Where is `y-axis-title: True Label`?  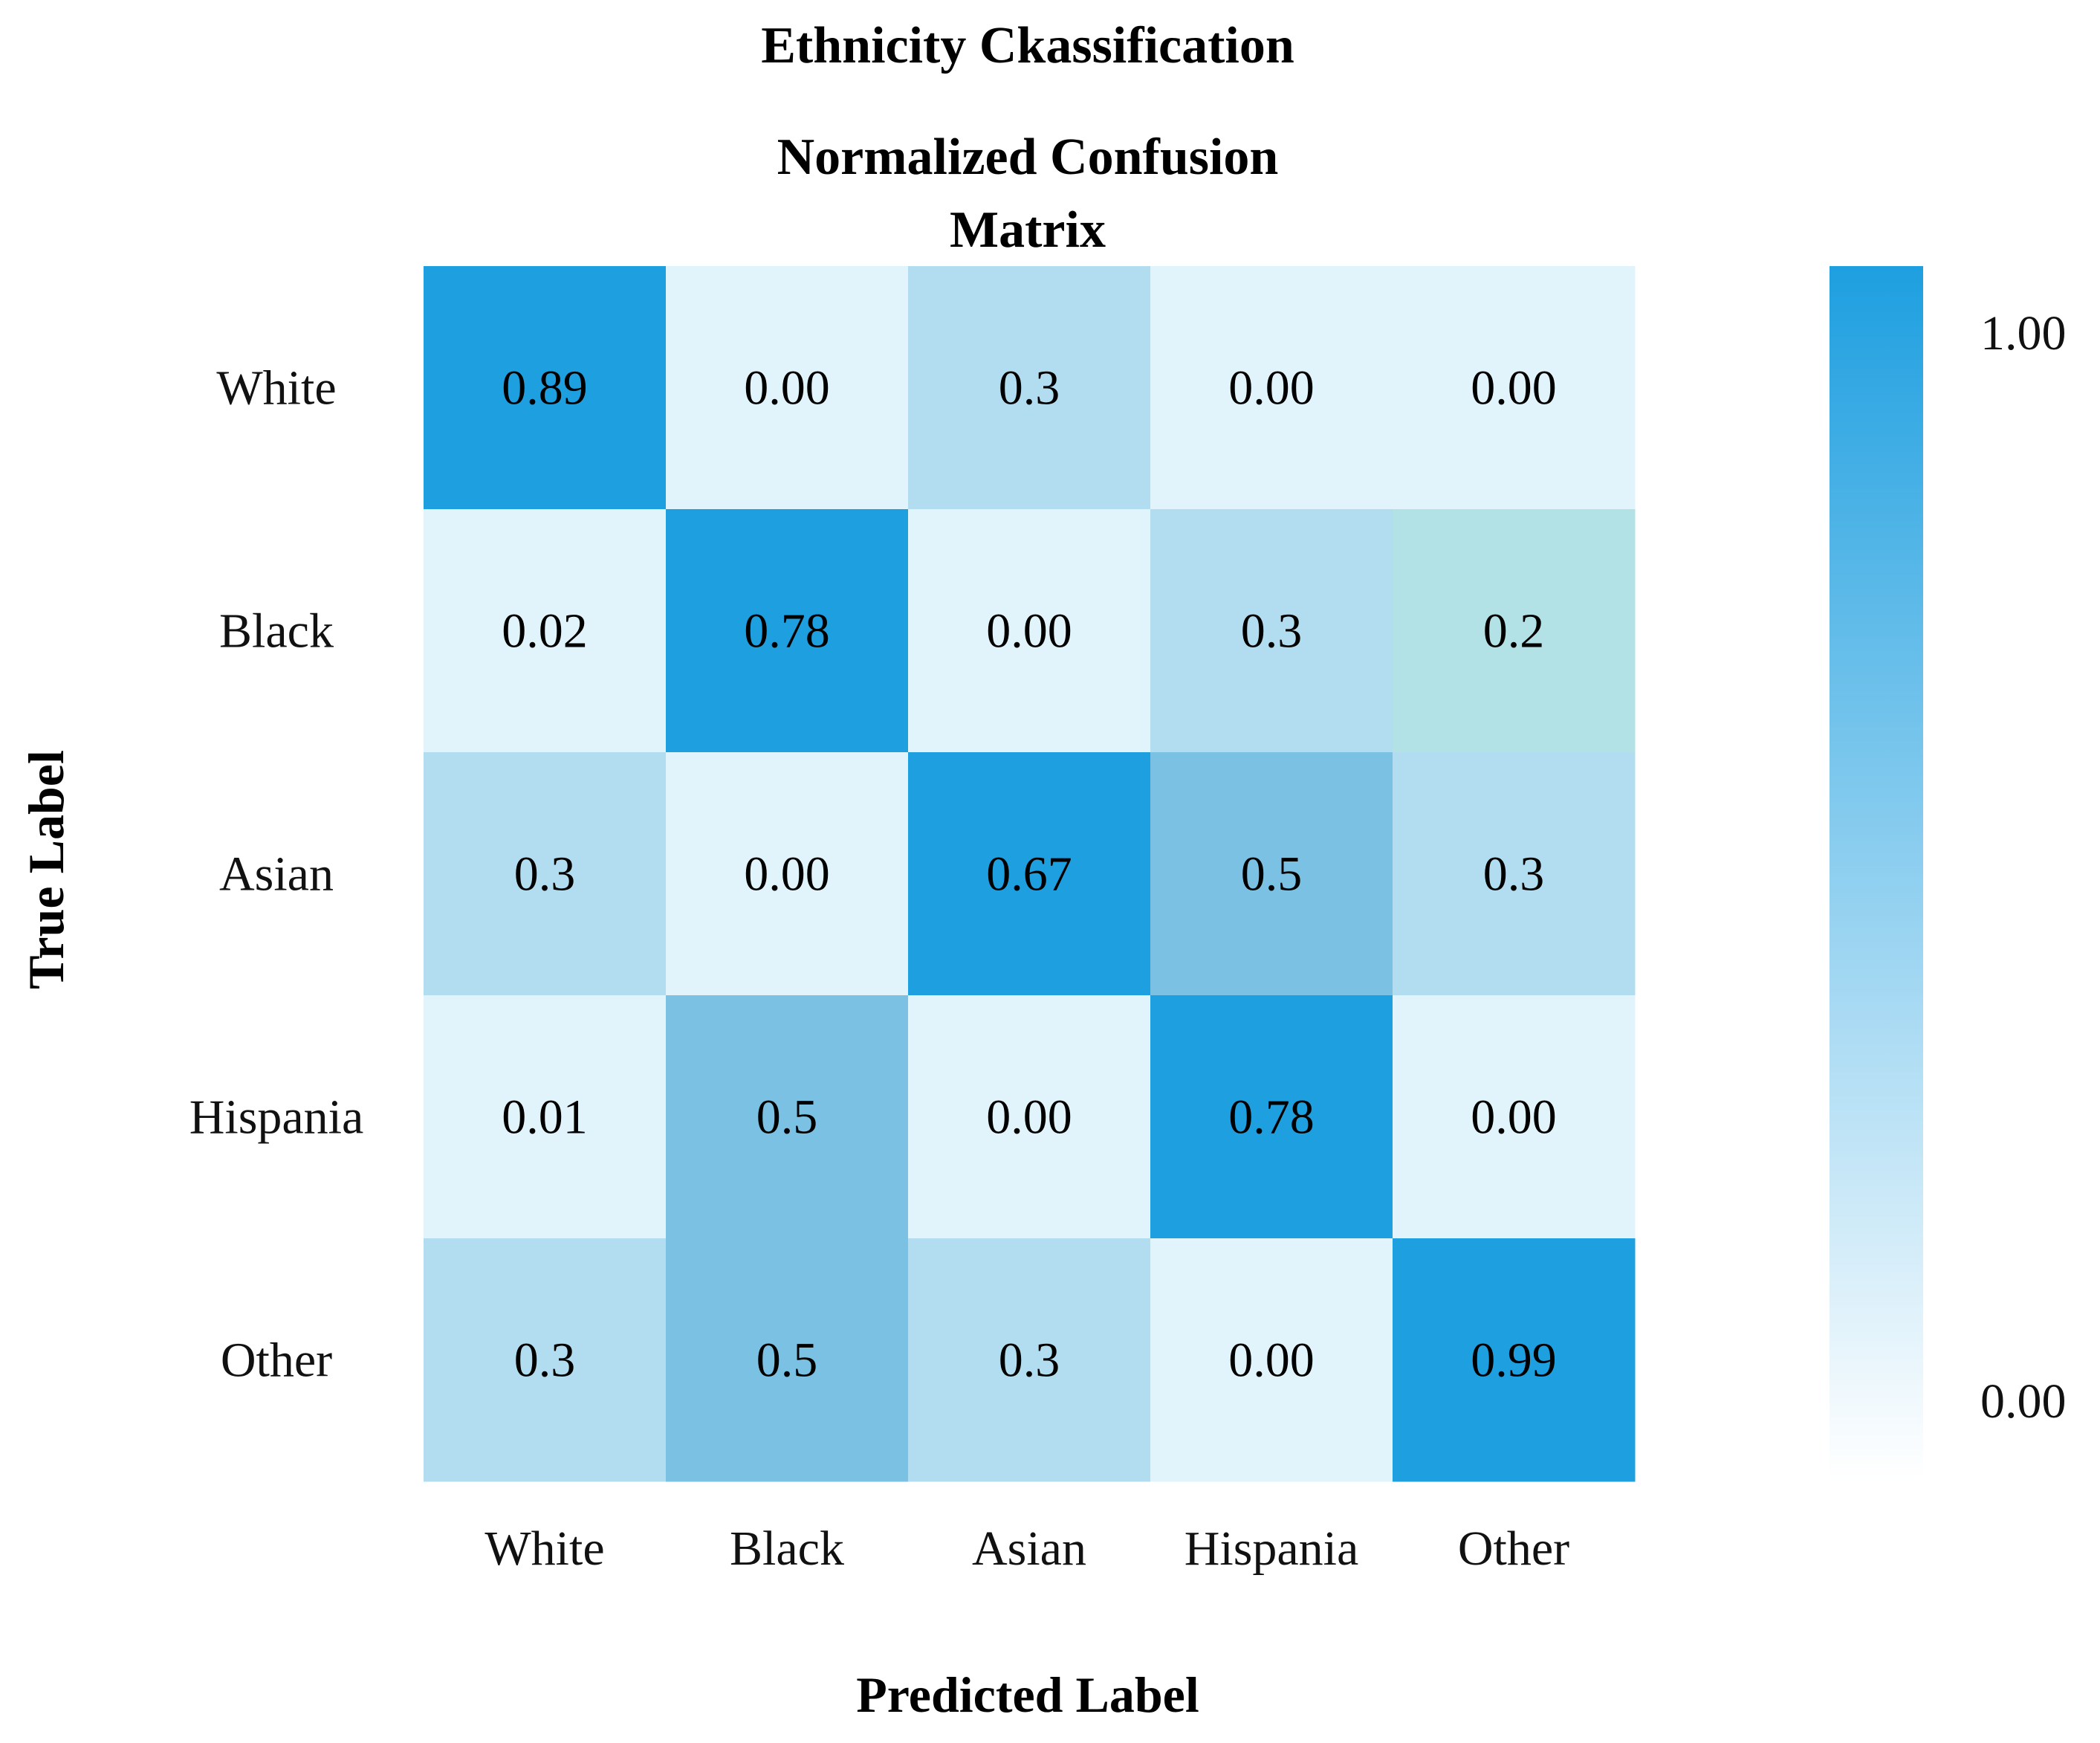
y-axis-title: True Label is located at coordinates (46, 870).